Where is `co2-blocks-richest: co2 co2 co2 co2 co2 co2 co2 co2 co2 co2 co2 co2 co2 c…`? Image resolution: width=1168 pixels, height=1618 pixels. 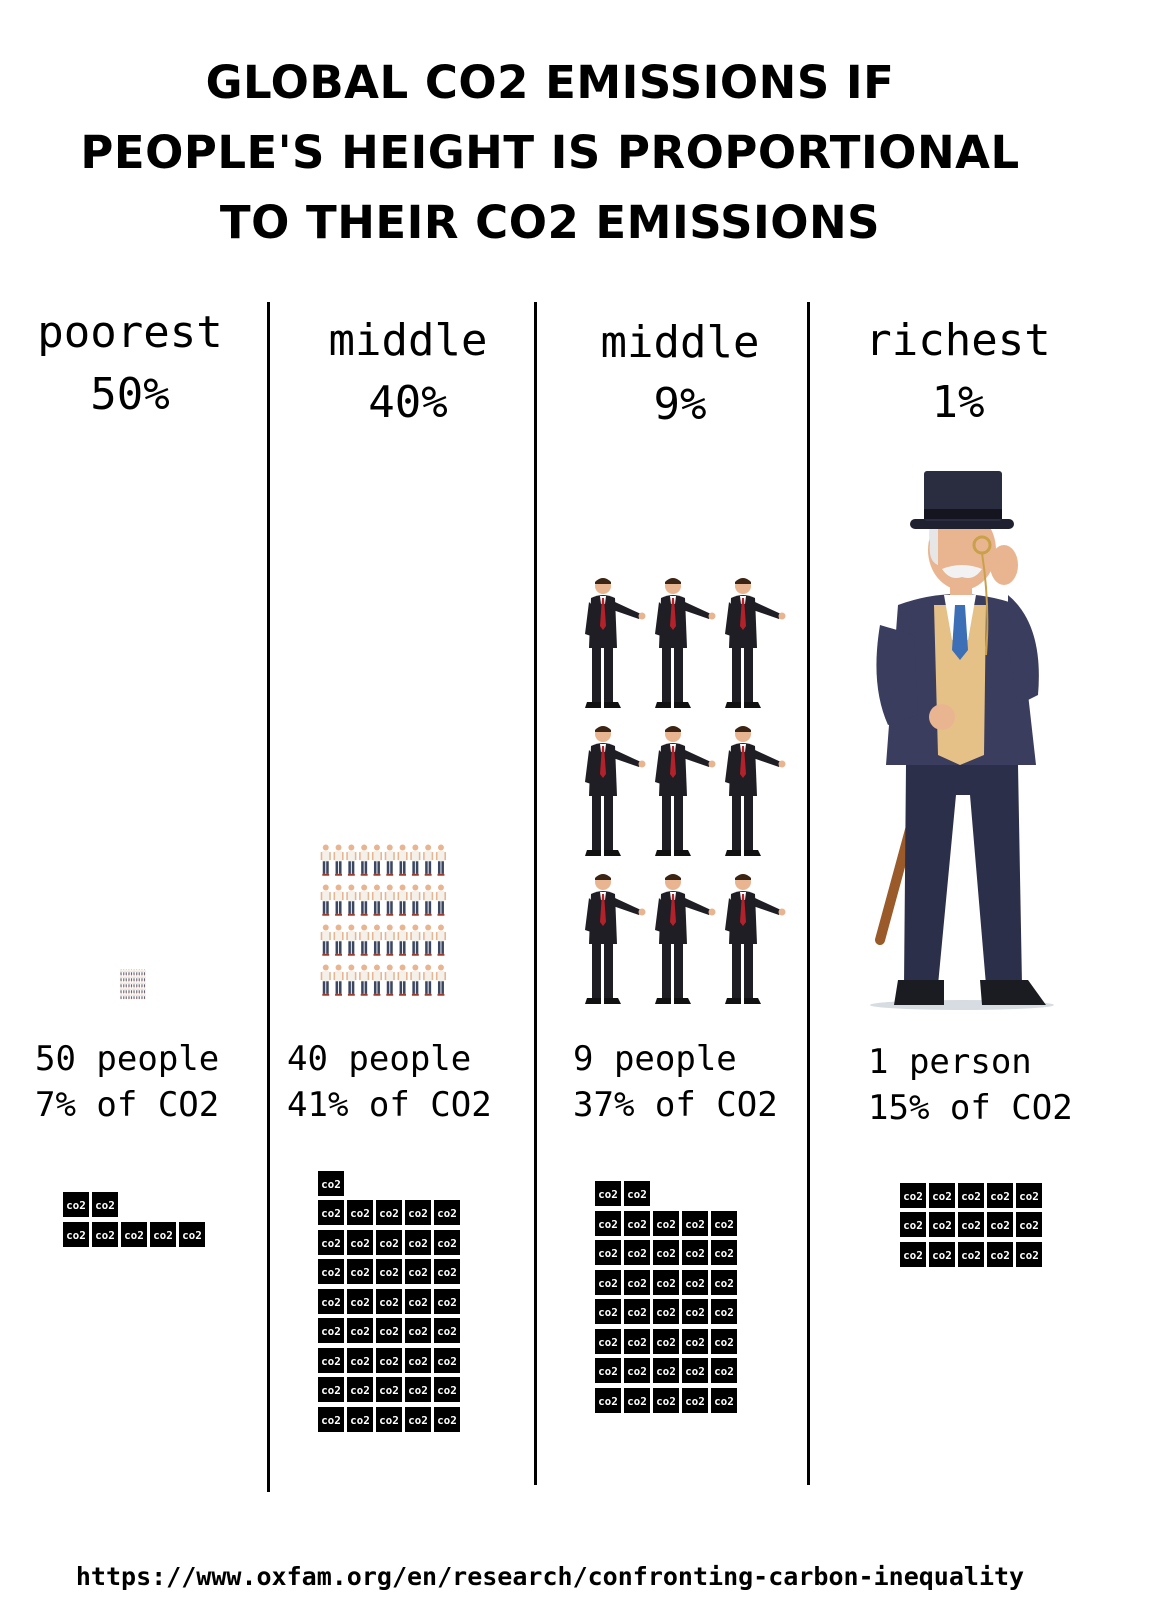
co2-blocks-richest: co2 co2 co2 co2 co2 co2 co2 co2 co2 co2 co2 co2 co2 c… is located at coordinates (974, 1225).